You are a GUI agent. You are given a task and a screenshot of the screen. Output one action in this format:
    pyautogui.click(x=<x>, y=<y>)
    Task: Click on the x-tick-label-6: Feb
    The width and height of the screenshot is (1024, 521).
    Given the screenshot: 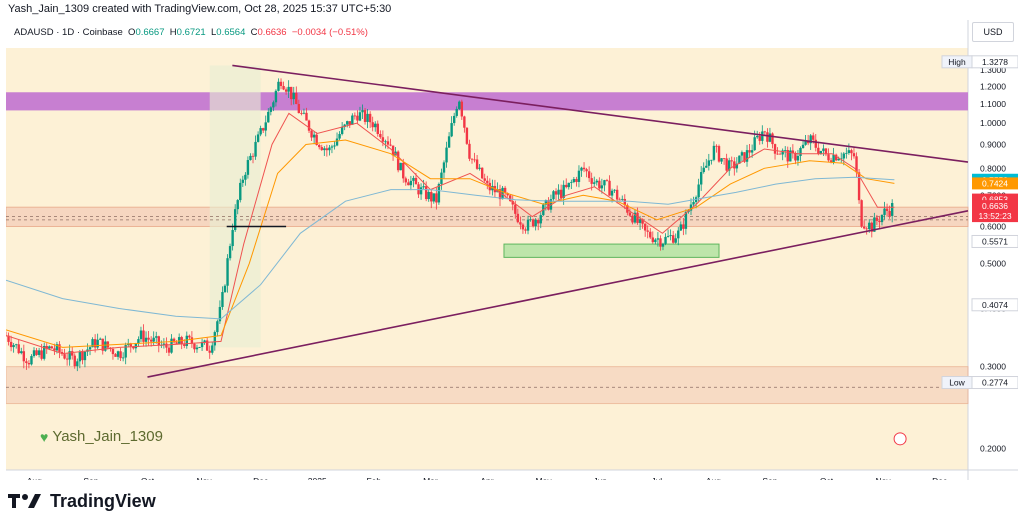 What is the action you would take?
    pyautogui.click(x=373, y=478)
    